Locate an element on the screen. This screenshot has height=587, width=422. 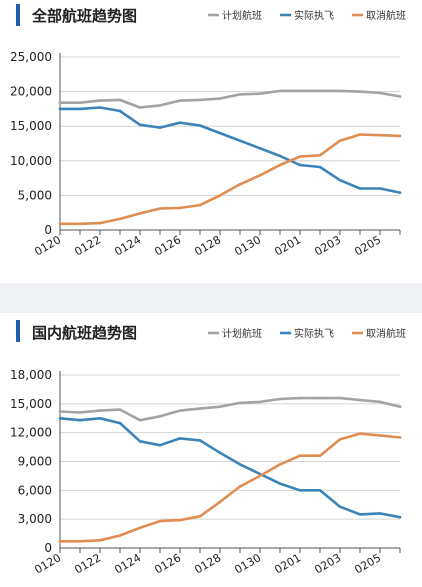
y-tick-label: 20,000 is located at coordinates (31, 92).